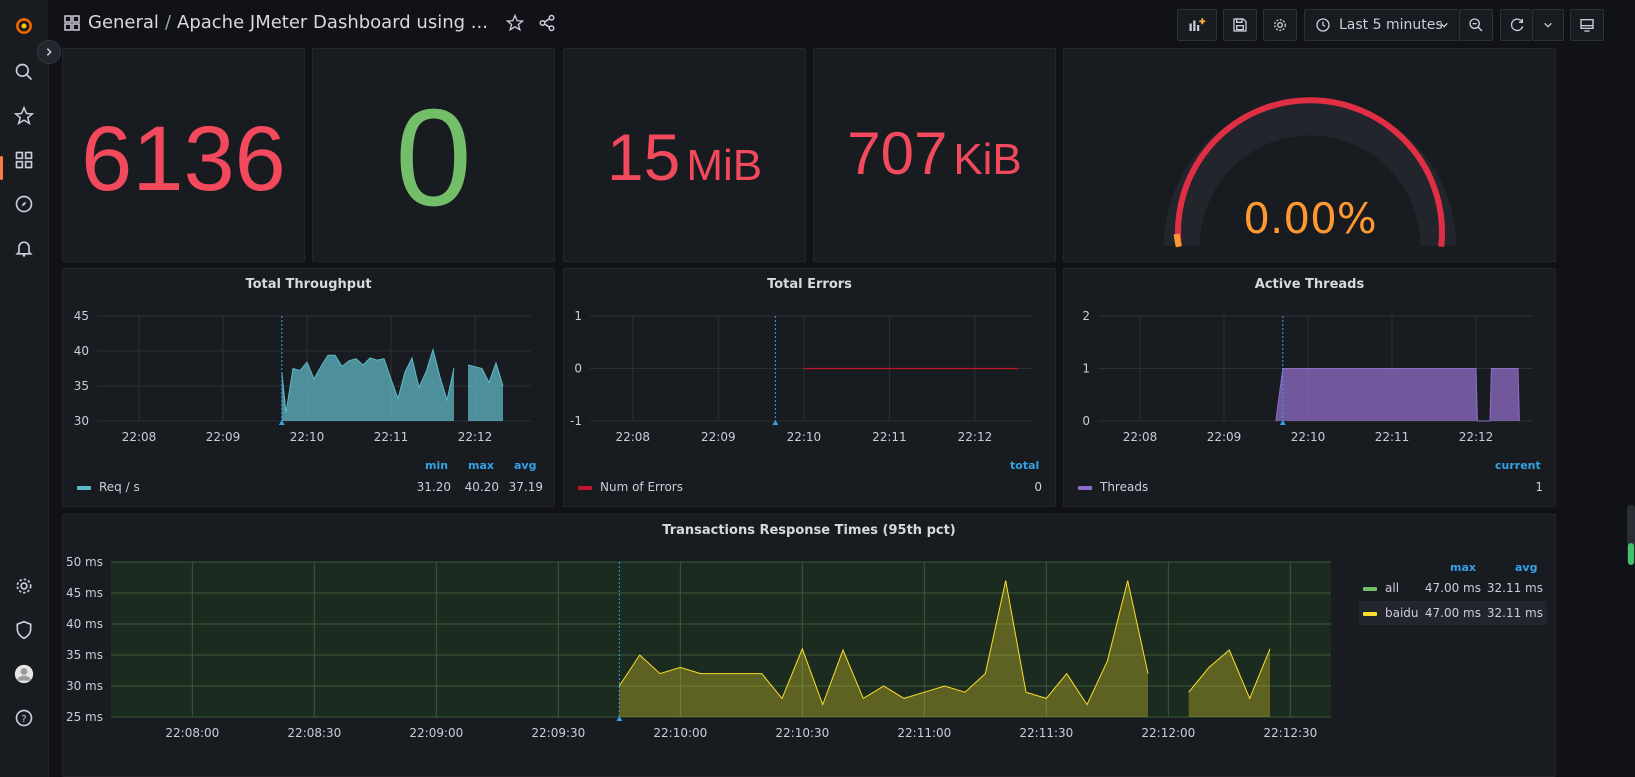 This screenshot has width=1635, height=777. I want to click on legend-item-threads: Threads, so click(1113, 487).